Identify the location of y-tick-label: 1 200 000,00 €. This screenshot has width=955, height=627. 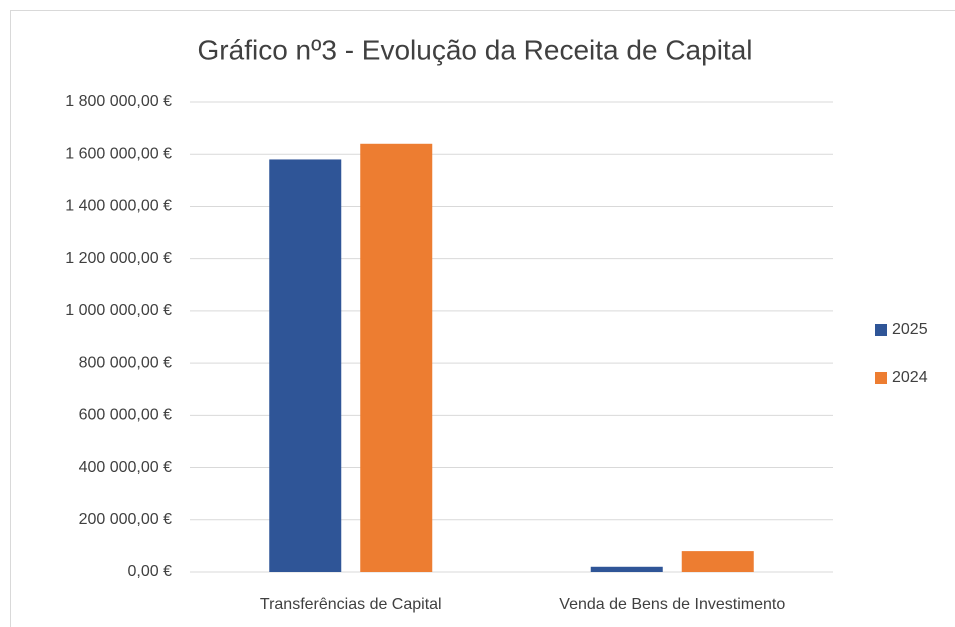
(118, 258).